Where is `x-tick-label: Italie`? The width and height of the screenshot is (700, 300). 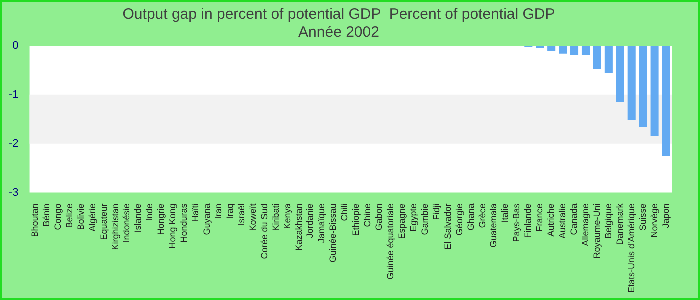 x-tick-label: Italie is located at coordinates (505, 213).